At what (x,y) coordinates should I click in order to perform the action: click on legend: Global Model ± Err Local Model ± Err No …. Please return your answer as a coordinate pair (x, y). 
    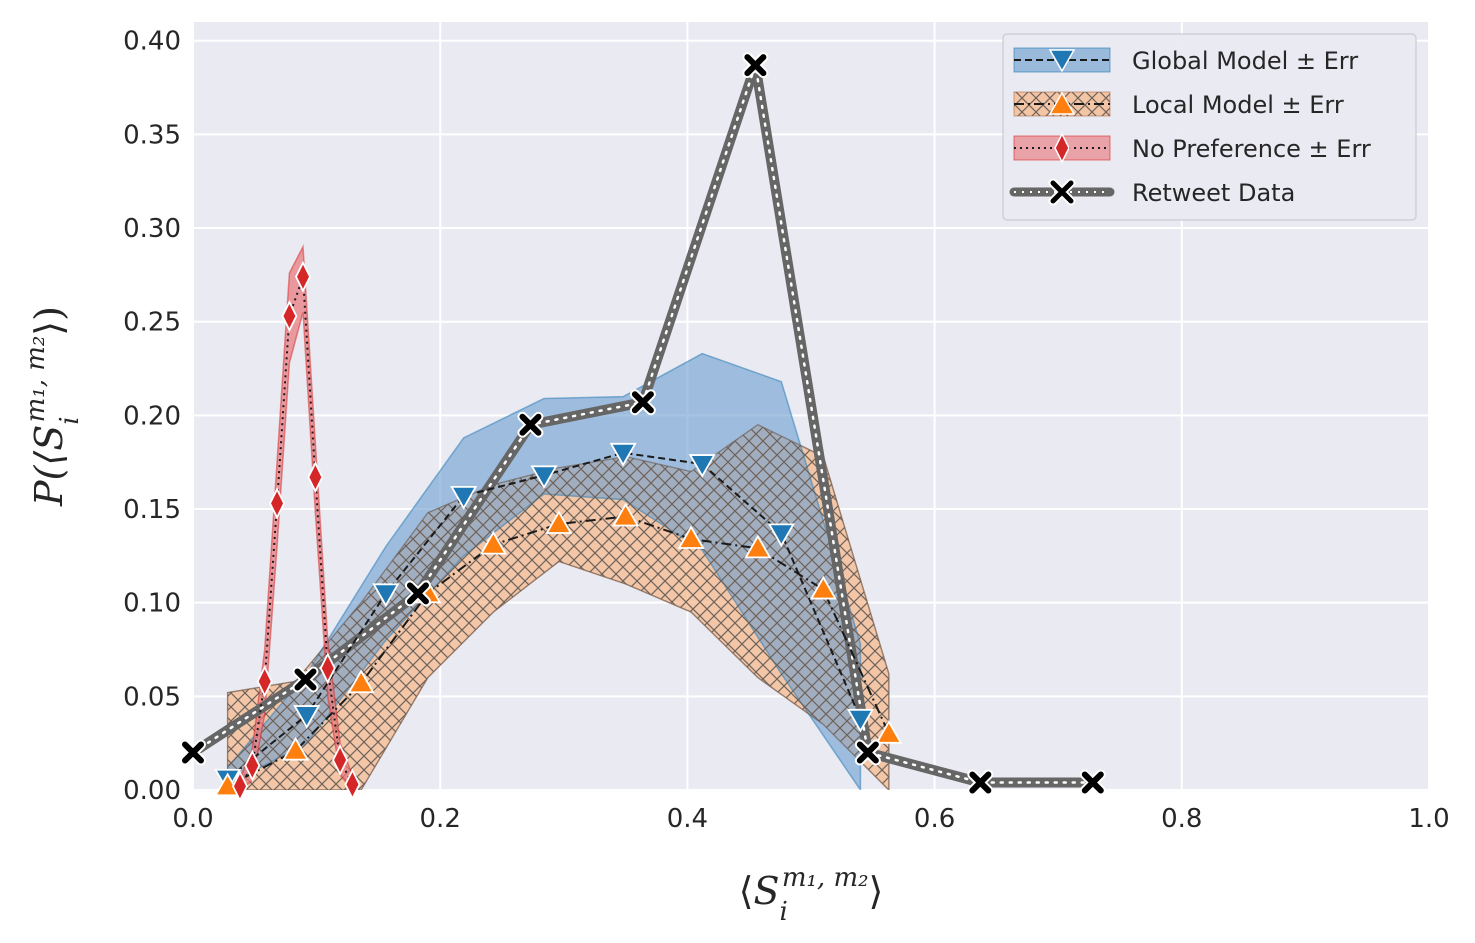
    Looking at the image, I should click on (1209, 127).